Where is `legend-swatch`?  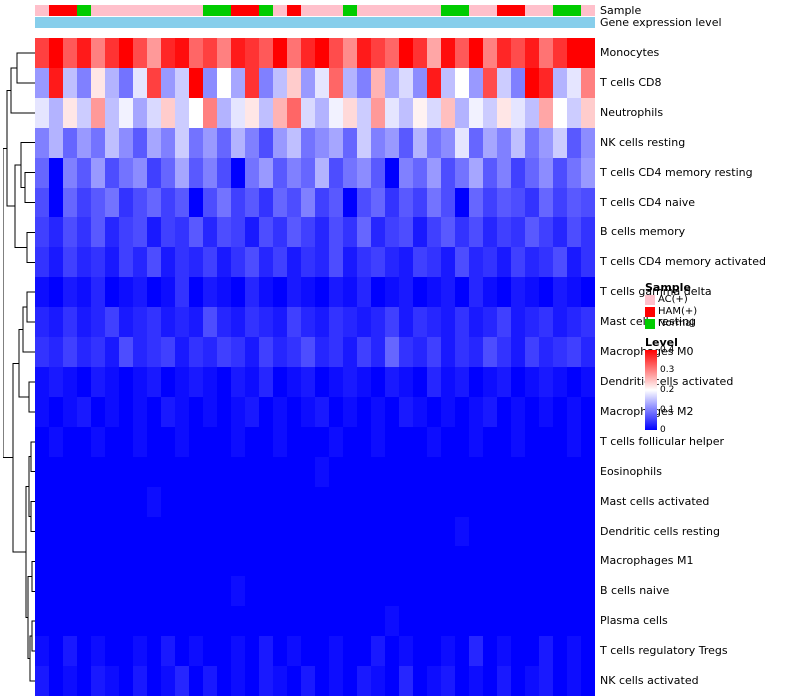 legend-swatch is located at coordinates (650, 324).